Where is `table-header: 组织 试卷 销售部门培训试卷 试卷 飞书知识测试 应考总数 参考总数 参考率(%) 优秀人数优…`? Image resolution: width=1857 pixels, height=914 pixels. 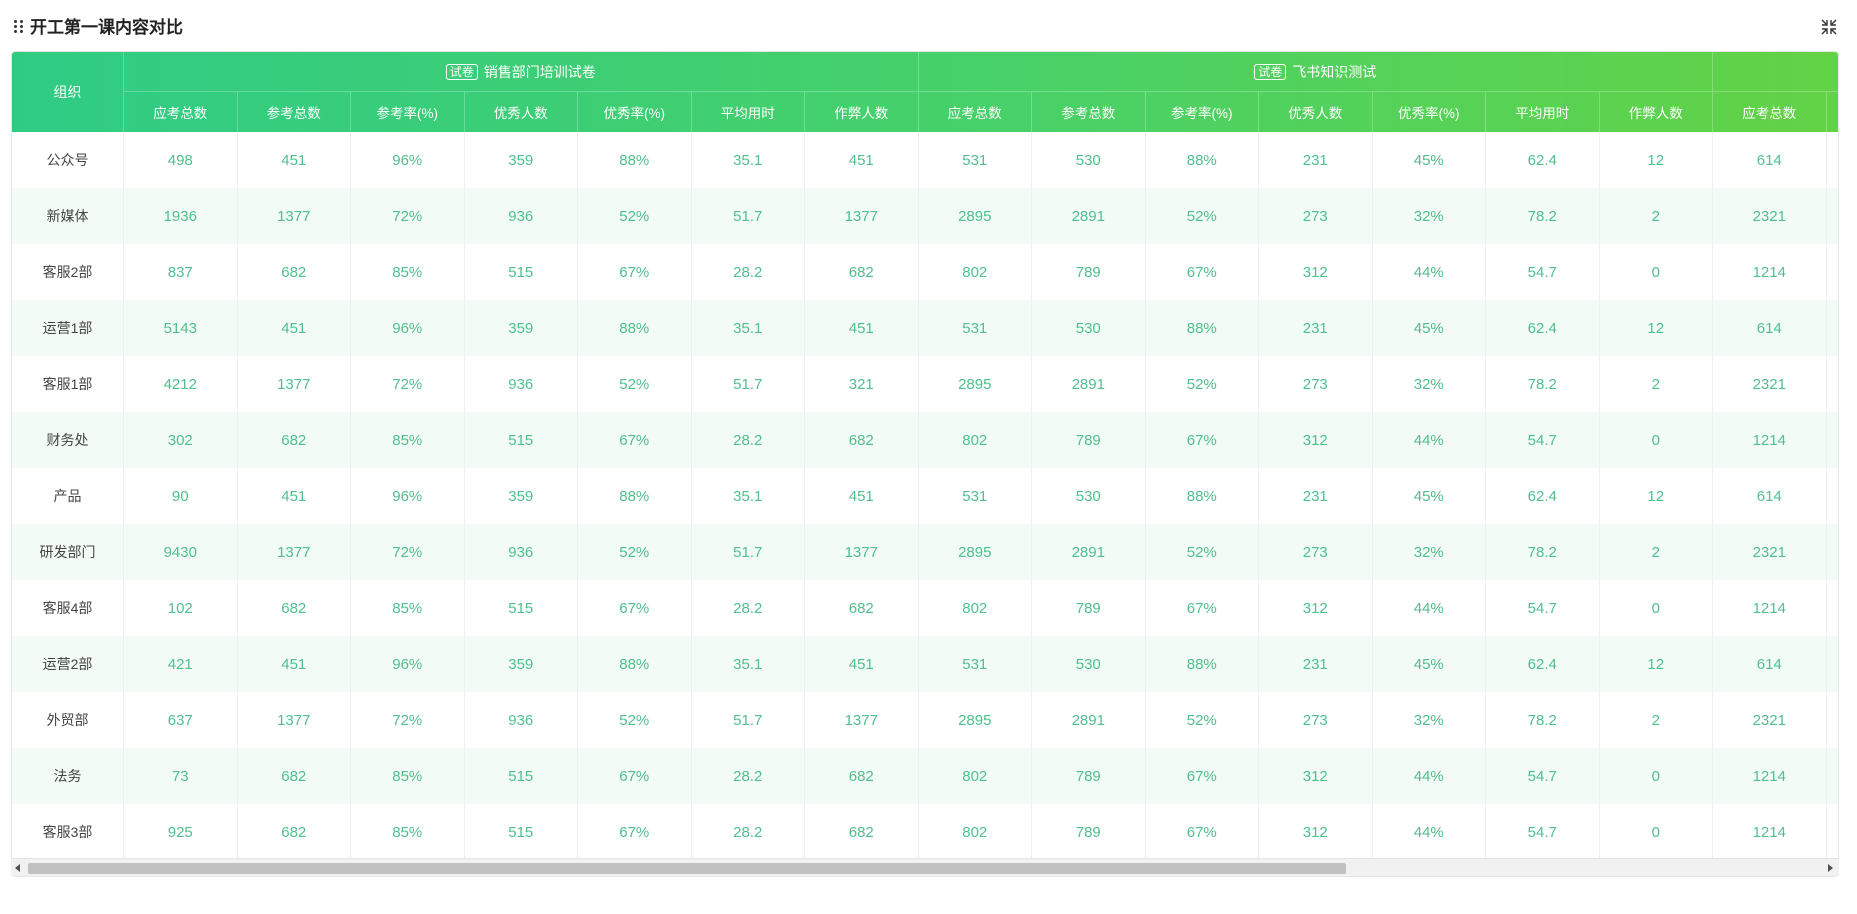 table-header: 组织 试卷 销售部门培训试卷 试卷 飞书知识测试 应考总数 参考总数 参考率(%) 优秀人数优… is located at coordinates (925, 92).